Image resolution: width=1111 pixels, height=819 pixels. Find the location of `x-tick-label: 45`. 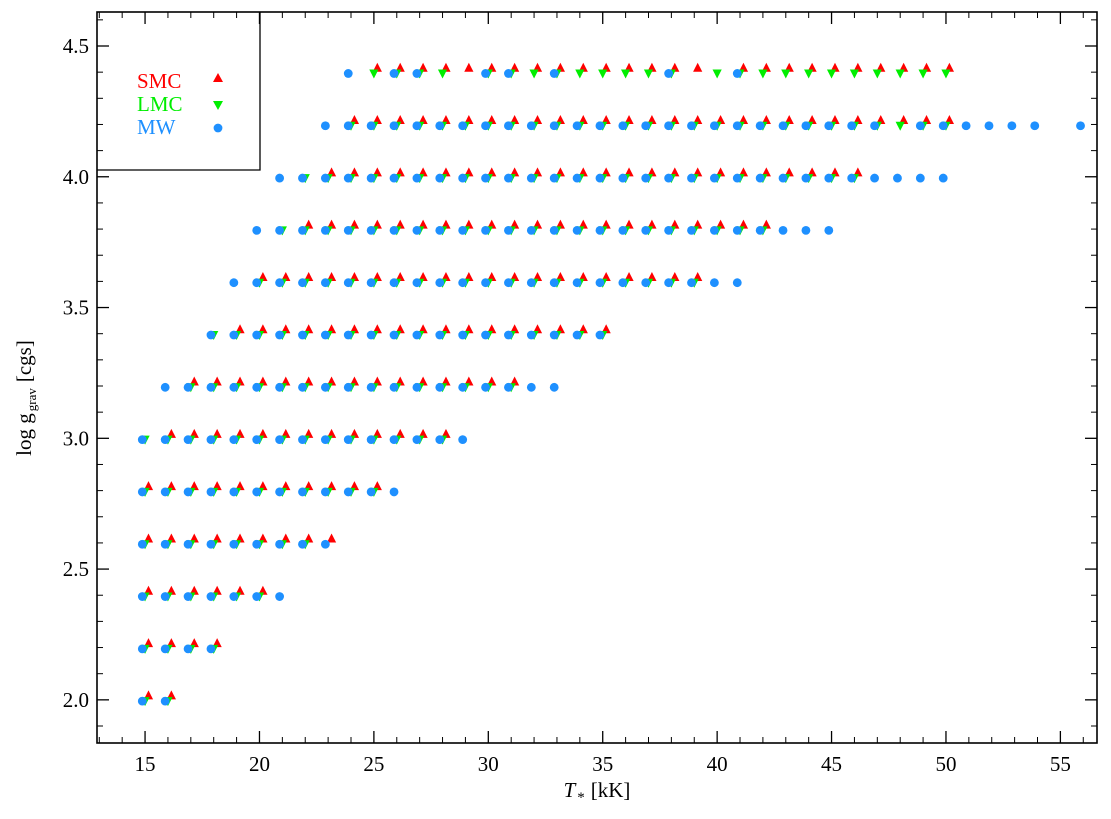

x-tick-label: 45 is located at coordinates (831, 764).